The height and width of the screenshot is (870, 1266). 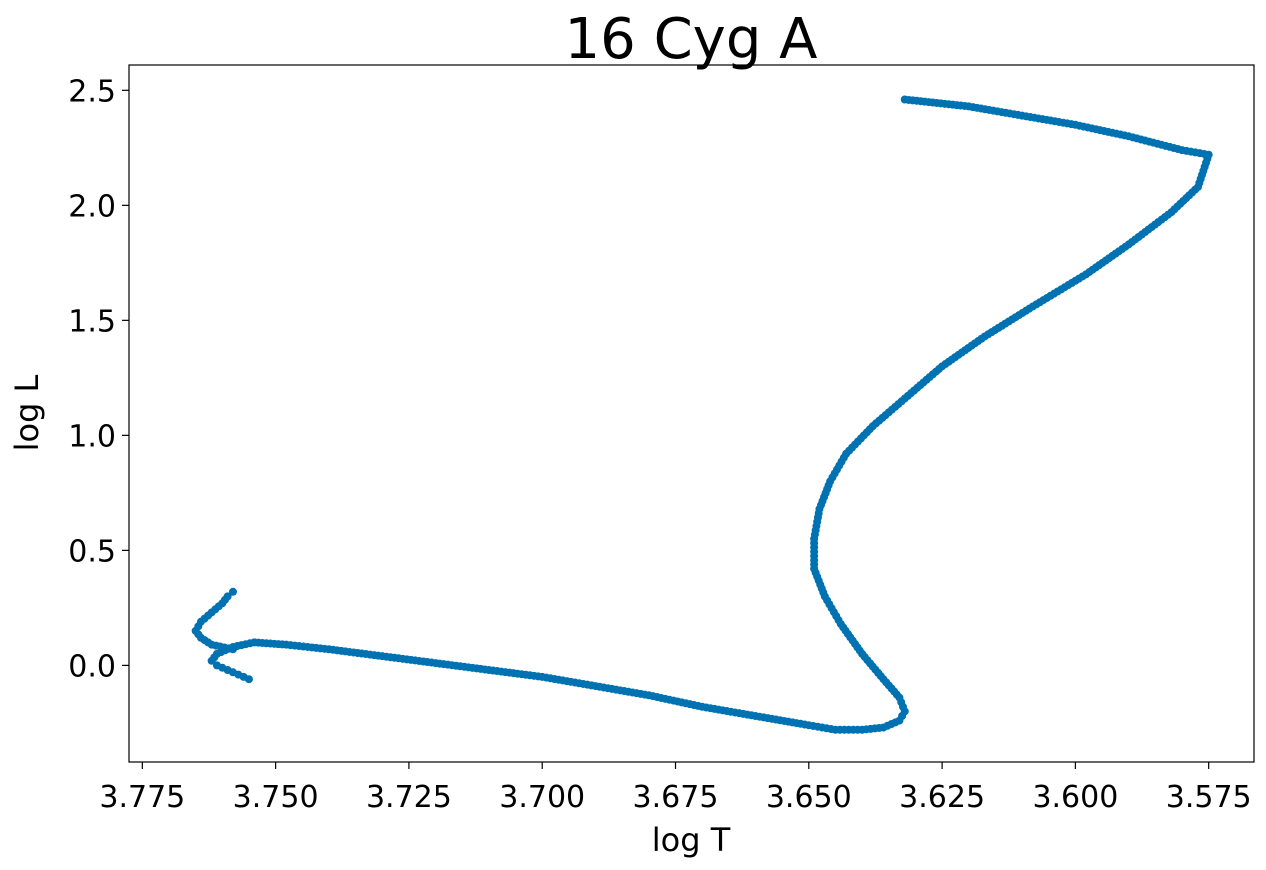 What do you see at coordinates (691, 840) in the screenshot?
I see `x-axis-label: log T` at bounding box center [691, 840].